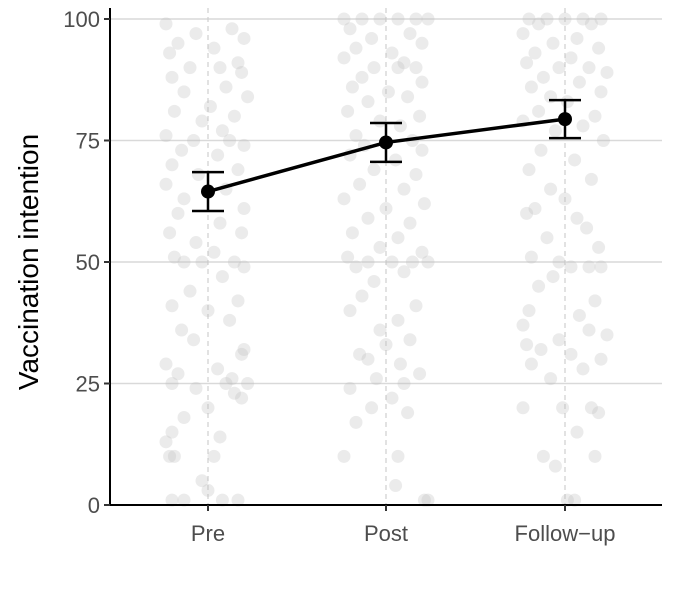 The width and height of the screenshot is (674, 590). Describe the element at coordinates (386, 155) in the screenshot. I see `mean-series` at that location.